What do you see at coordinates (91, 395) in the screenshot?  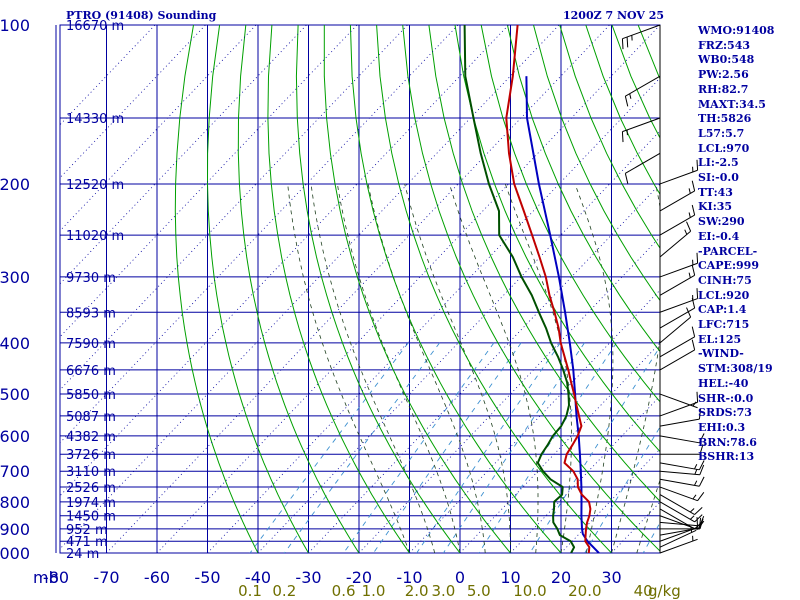 I see `height-level-label: 5850 m` at bounding box center [91, 395].